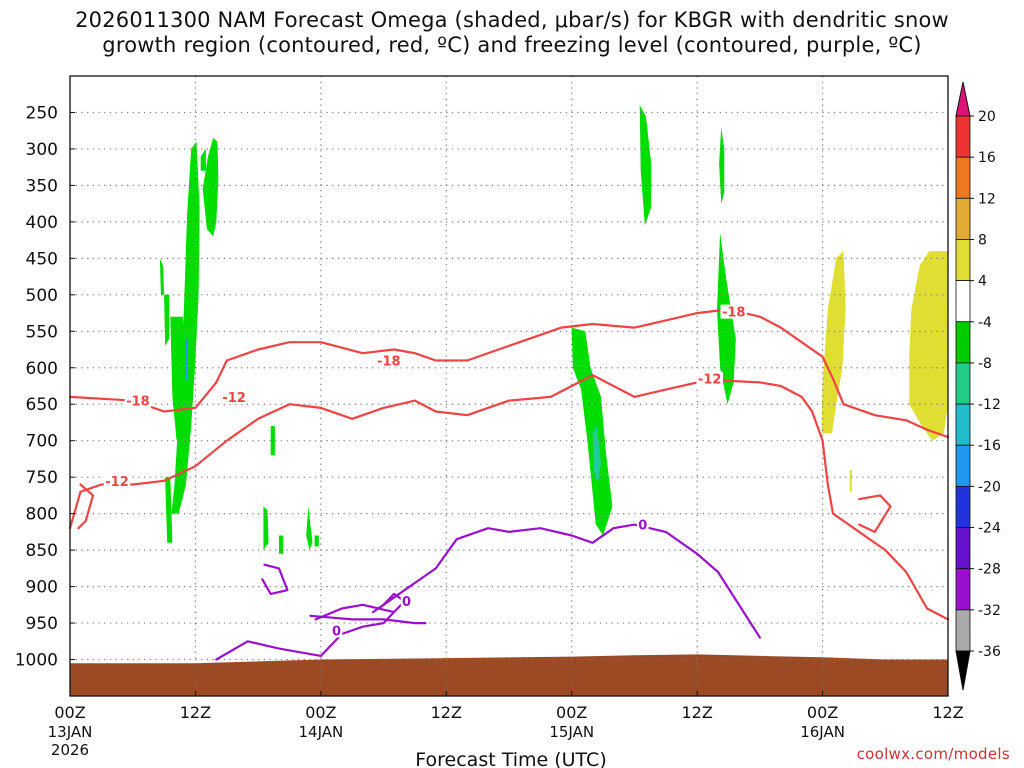 This screenshot has width=1024, height=768. I want to click on colorbar-label: -20, so click(989, 487).